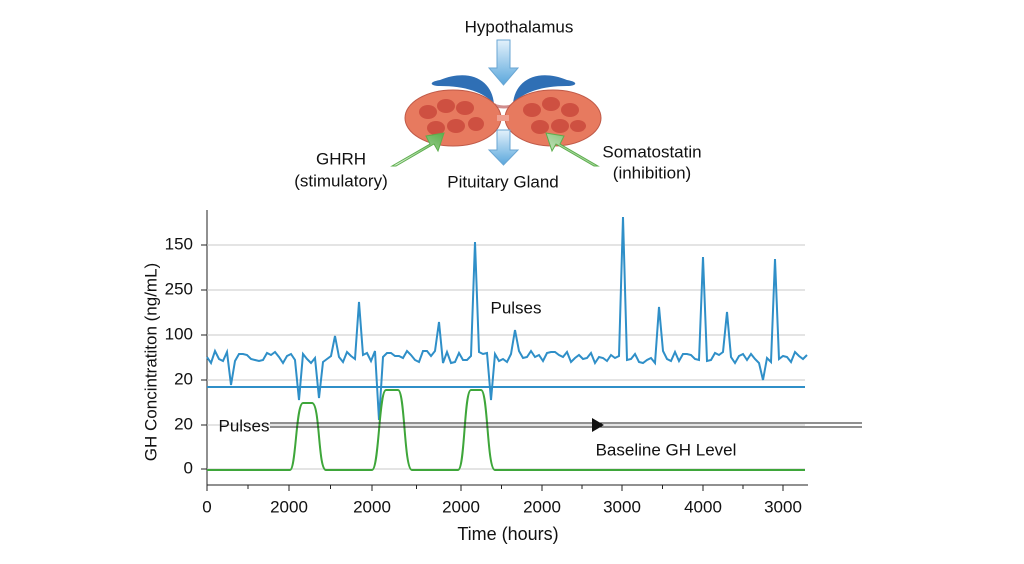 This screenshot has height=564, width=1024. Describe the element at coordinates (150, 362) in the screenshot. I see `y-axis-title: GH Concintratiton (ng/mL)` at that location.